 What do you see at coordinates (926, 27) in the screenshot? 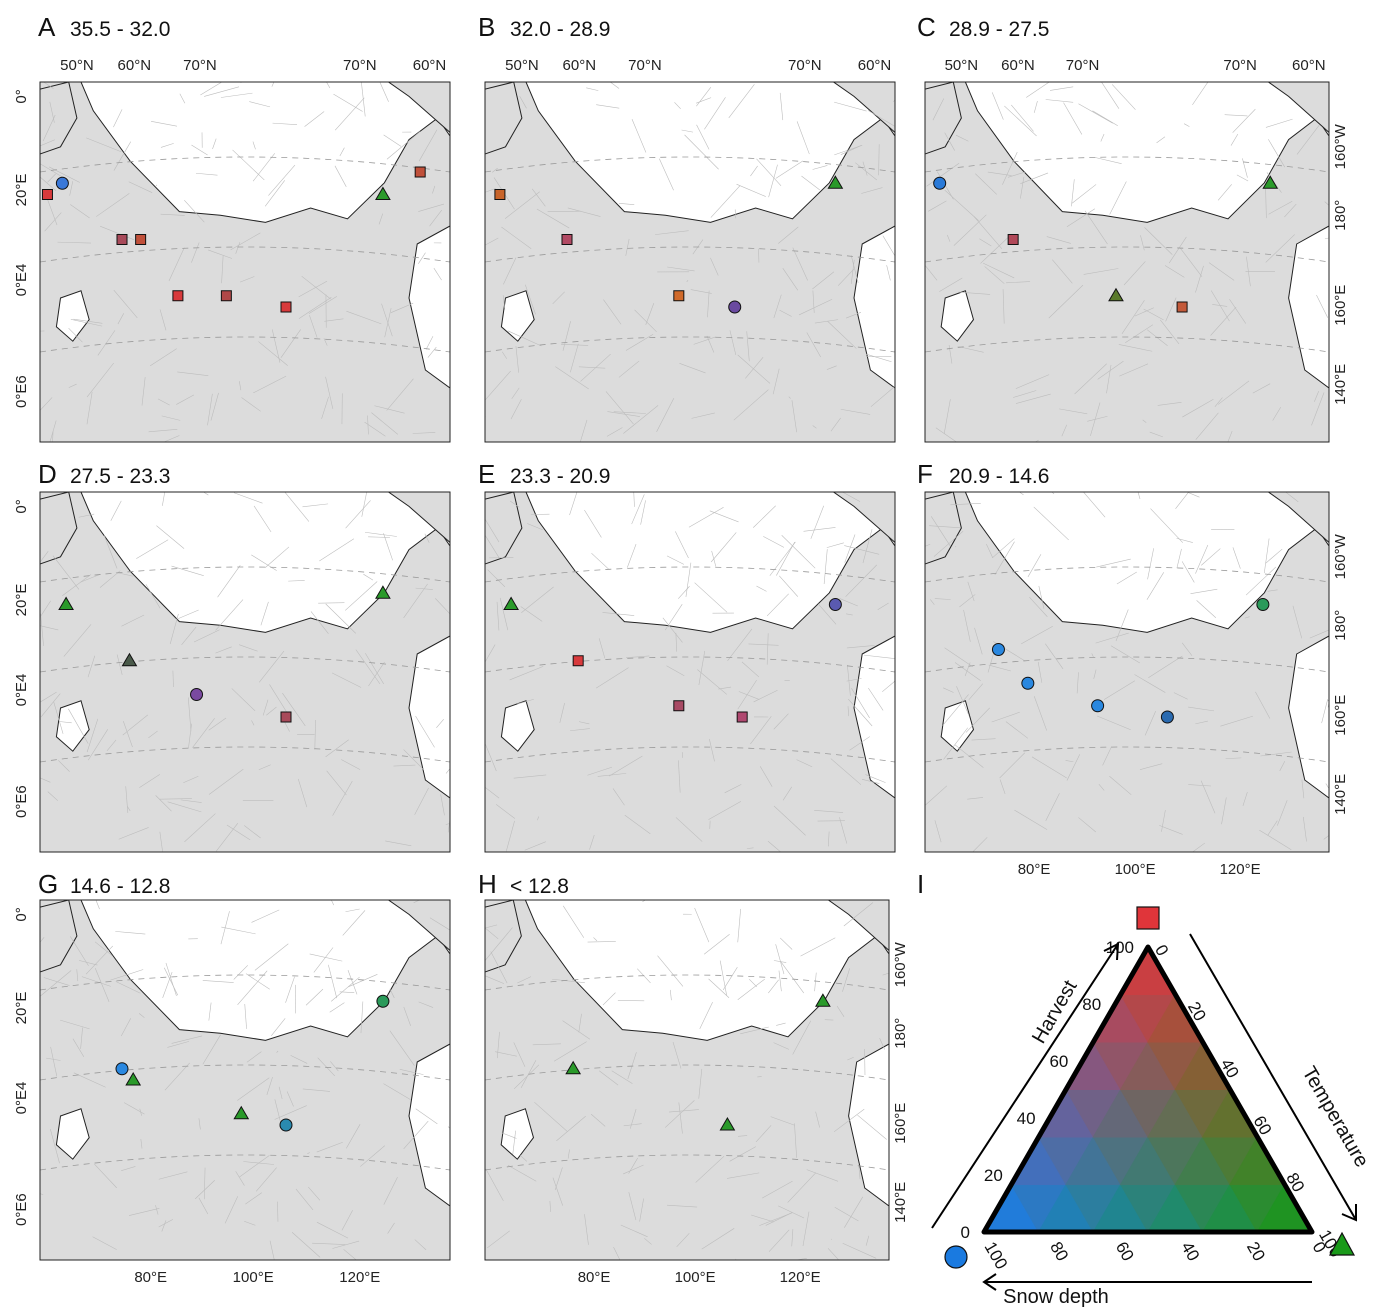
I see `panel-label-c: C` at bounding box center [926, 27].